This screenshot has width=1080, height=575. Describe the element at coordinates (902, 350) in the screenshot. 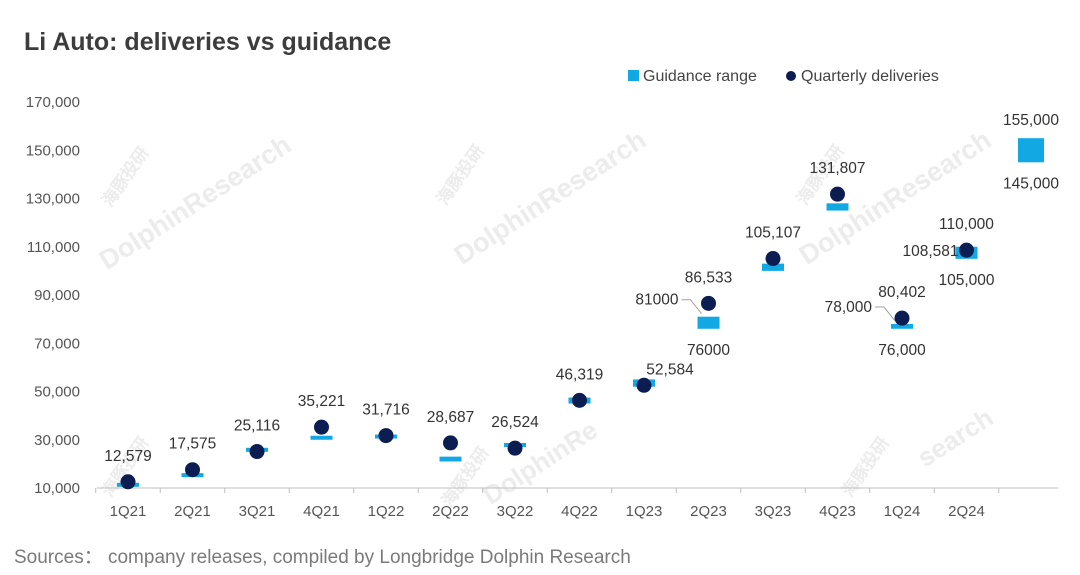

I see `data-label: 76,000` at that location.